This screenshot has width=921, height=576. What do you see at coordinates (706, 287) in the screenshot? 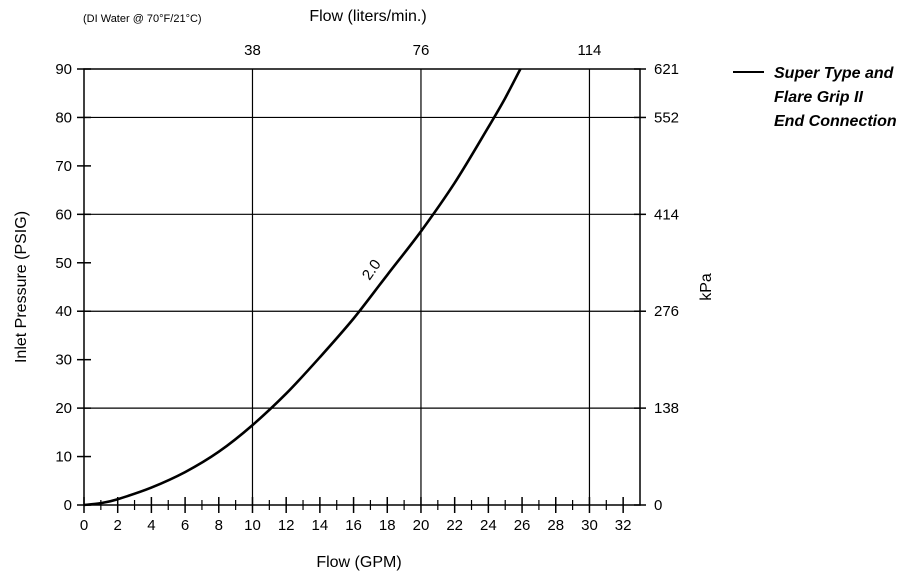
I see `right-axis-title: kPa` at bounding box center [706, 287].